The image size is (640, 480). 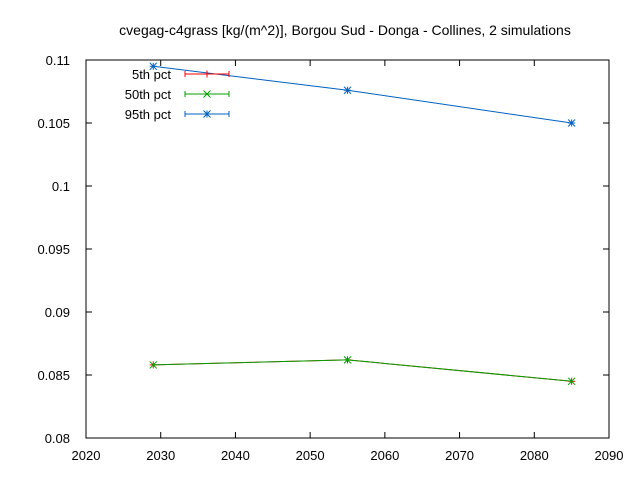 What do you see at coordinates (57, 312) in the screenshot?
I see `y-tick-label: 0.09` at bounding box center [57, 312].